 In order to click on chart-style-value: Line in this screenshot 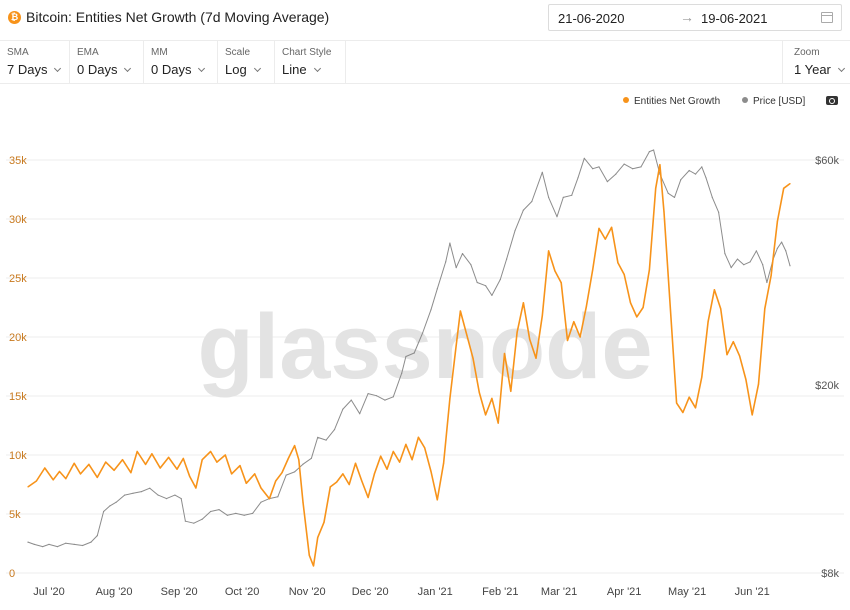, I will do `click(301, 69)`.